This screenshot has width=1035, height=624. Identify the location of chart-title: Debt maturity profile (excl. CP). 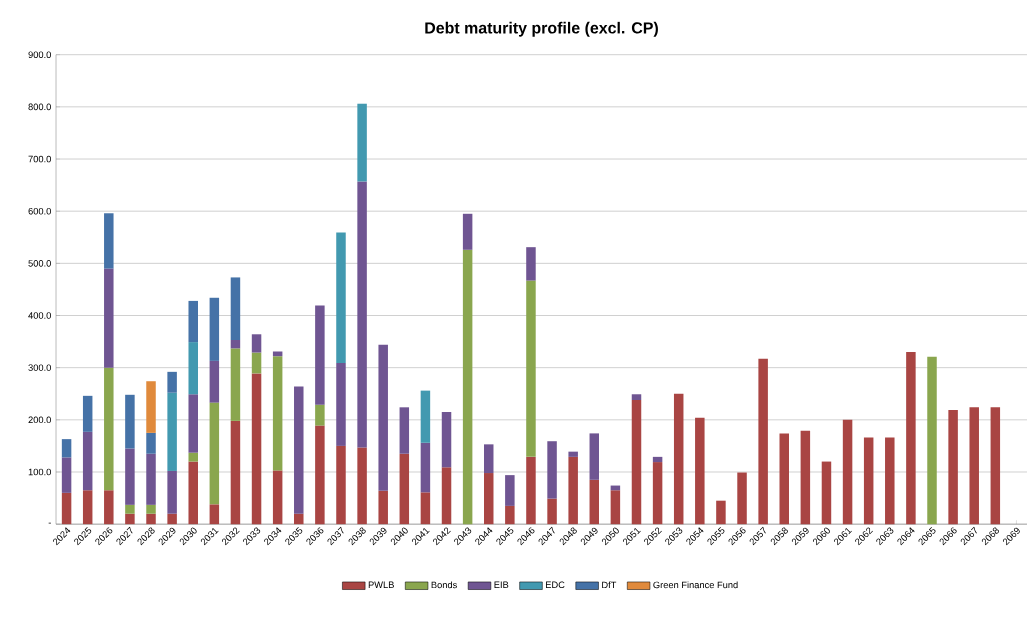
(541, 29).